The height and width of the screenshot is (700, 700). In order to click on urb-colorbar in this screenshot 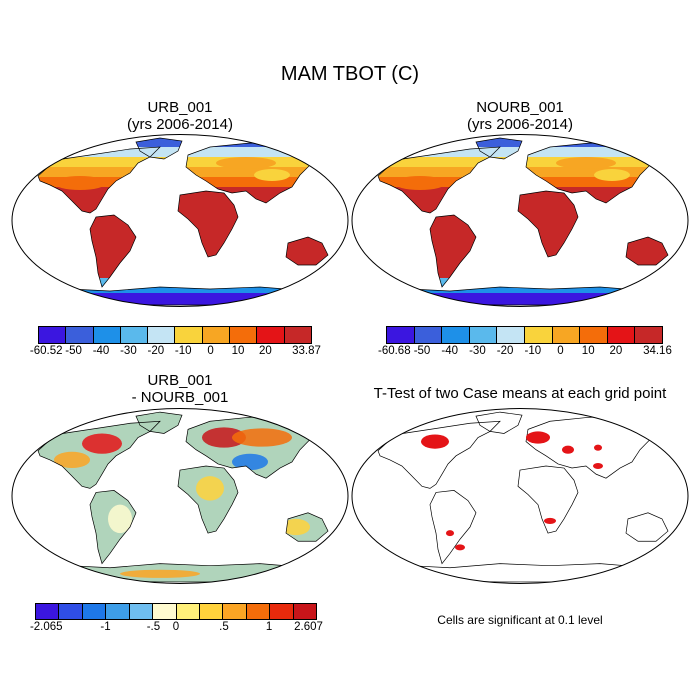, I will do `click(175, 335)`.